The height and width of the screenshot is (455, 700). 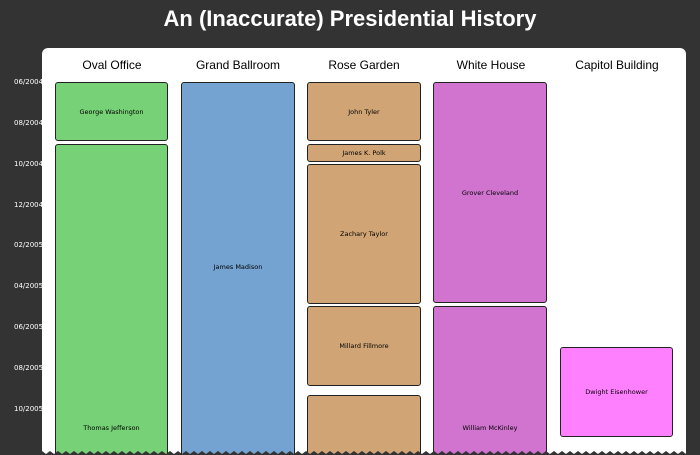 I want to click on event-label: Dwight Eisenhower, so click(x=616, y=392).